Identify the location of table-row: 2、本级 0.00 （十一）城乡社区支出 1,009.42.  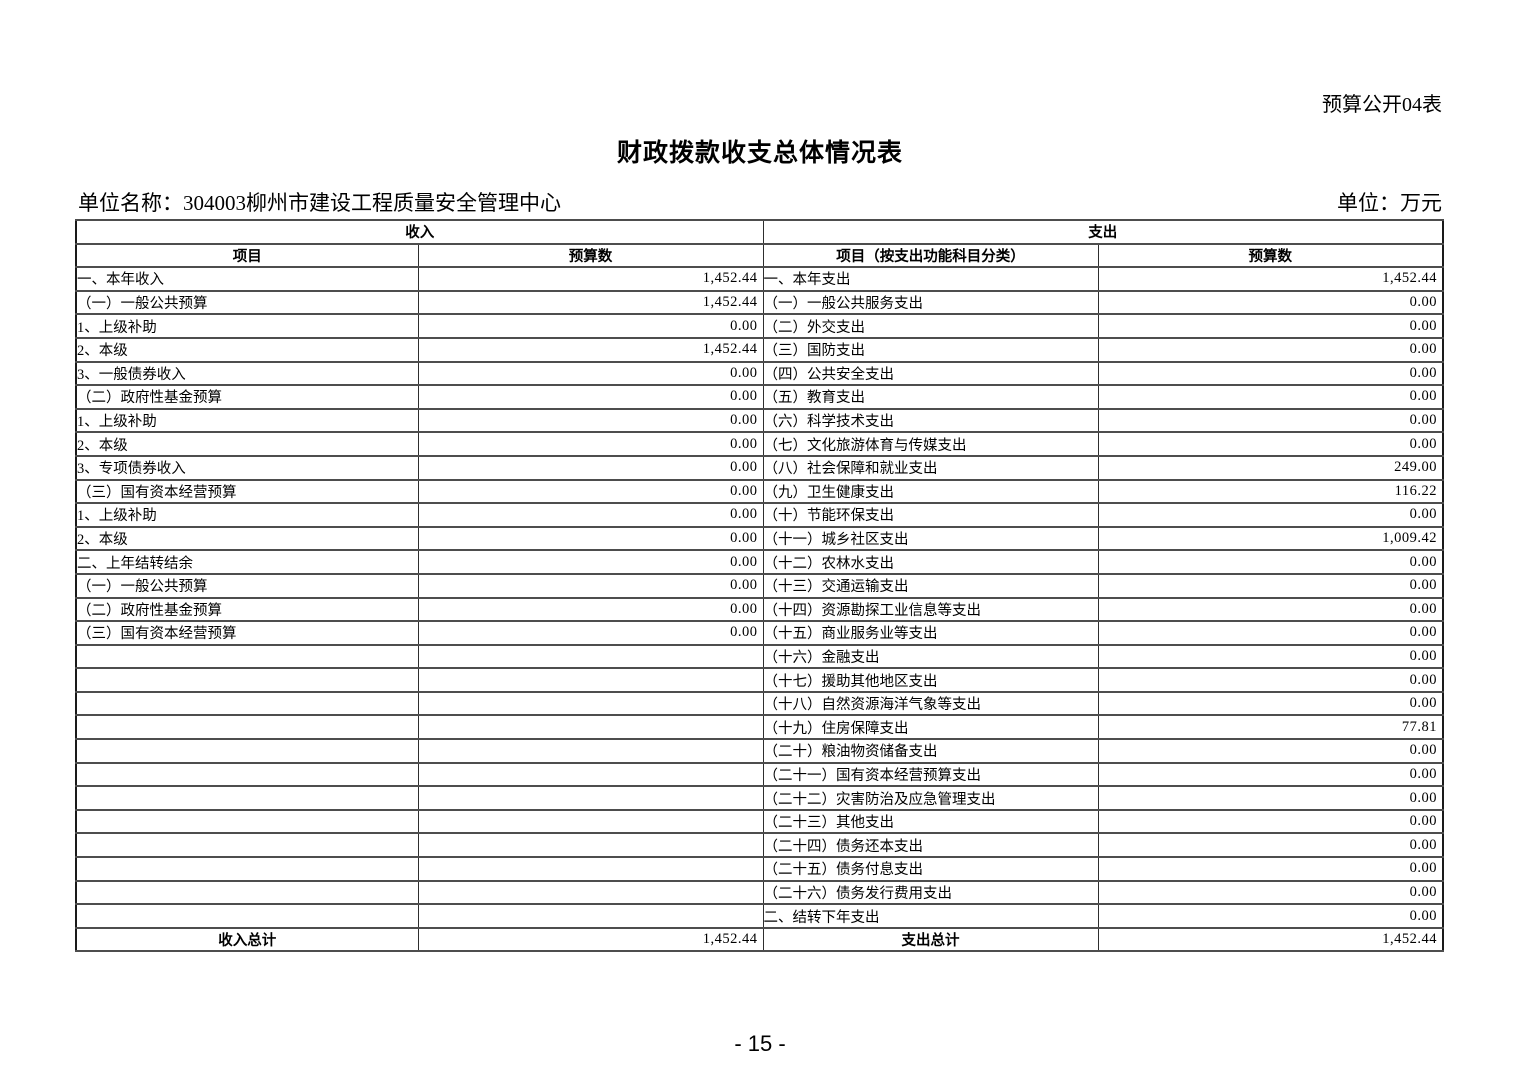
(759, 538).